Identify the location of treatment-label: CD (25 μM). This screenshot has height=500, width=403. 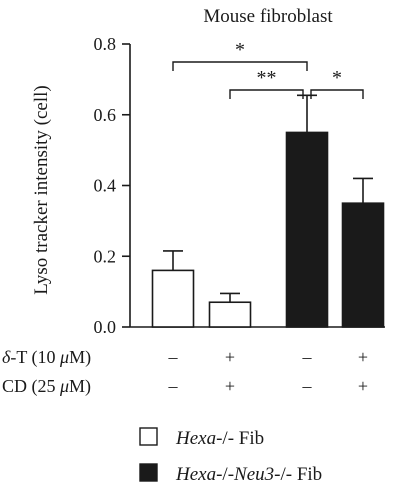
(46, 386).